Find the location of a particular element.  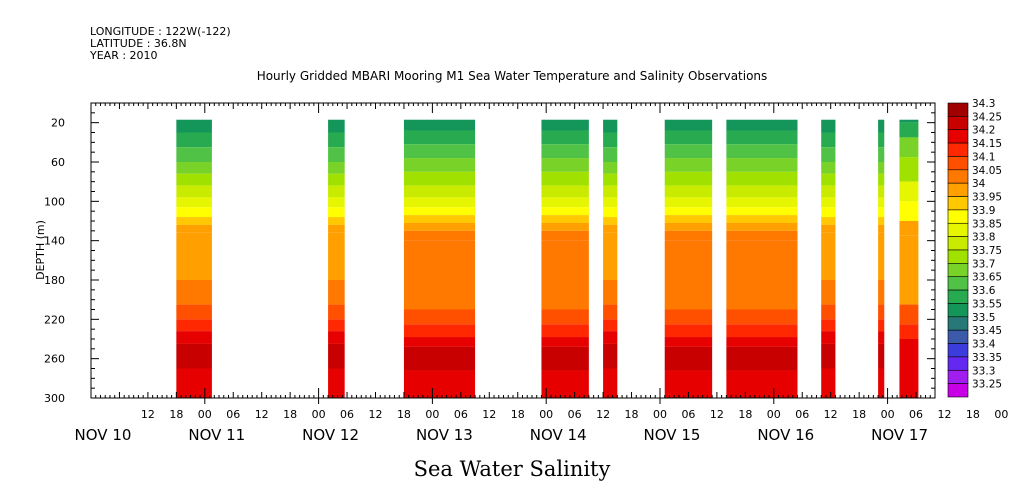

x-day-label: NOV 16 is located at coordinates (785, 435).